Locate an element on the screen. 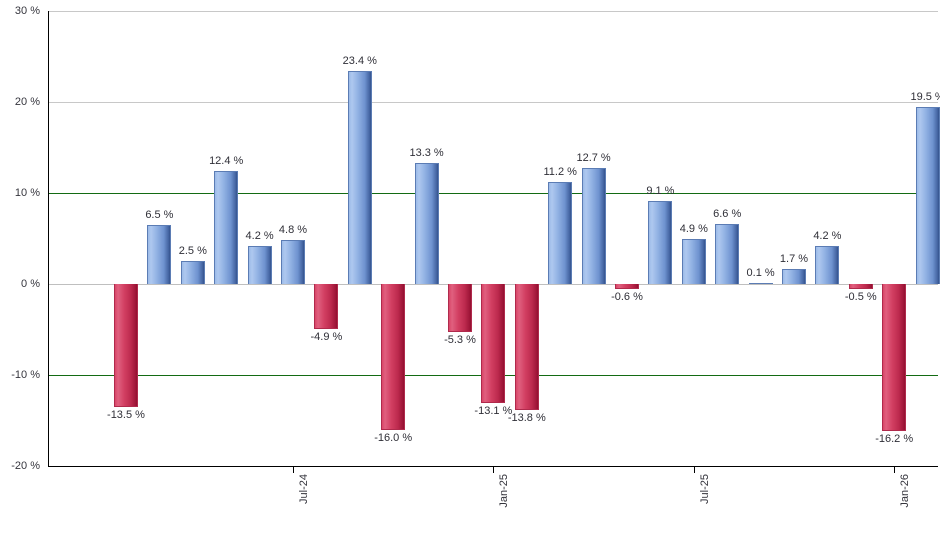  x-axis-line is located at coordinates (493, 466).